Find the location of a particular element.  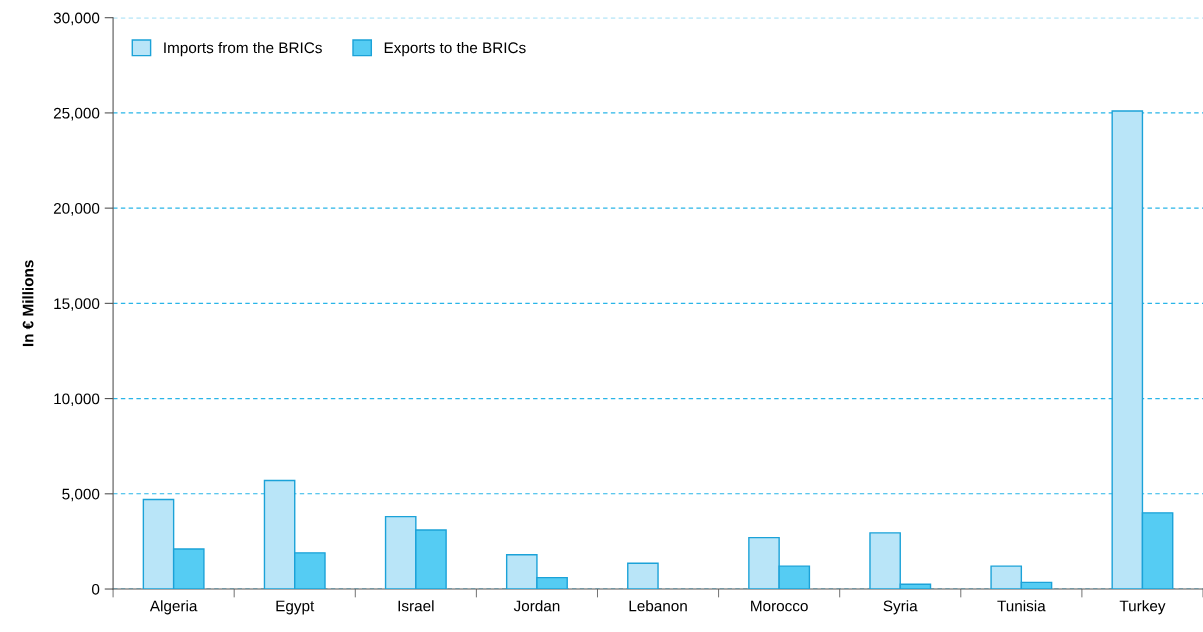

x-tick-label: Jordan is located at coordinates (536, 606).